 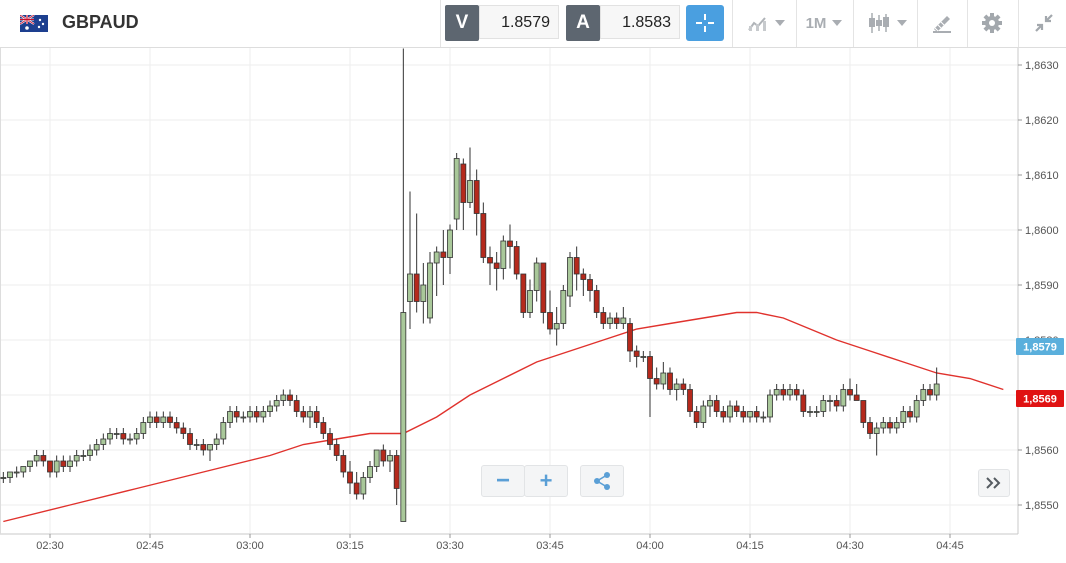 I want to click on bid-tag: V, so click(x=462, y=23).